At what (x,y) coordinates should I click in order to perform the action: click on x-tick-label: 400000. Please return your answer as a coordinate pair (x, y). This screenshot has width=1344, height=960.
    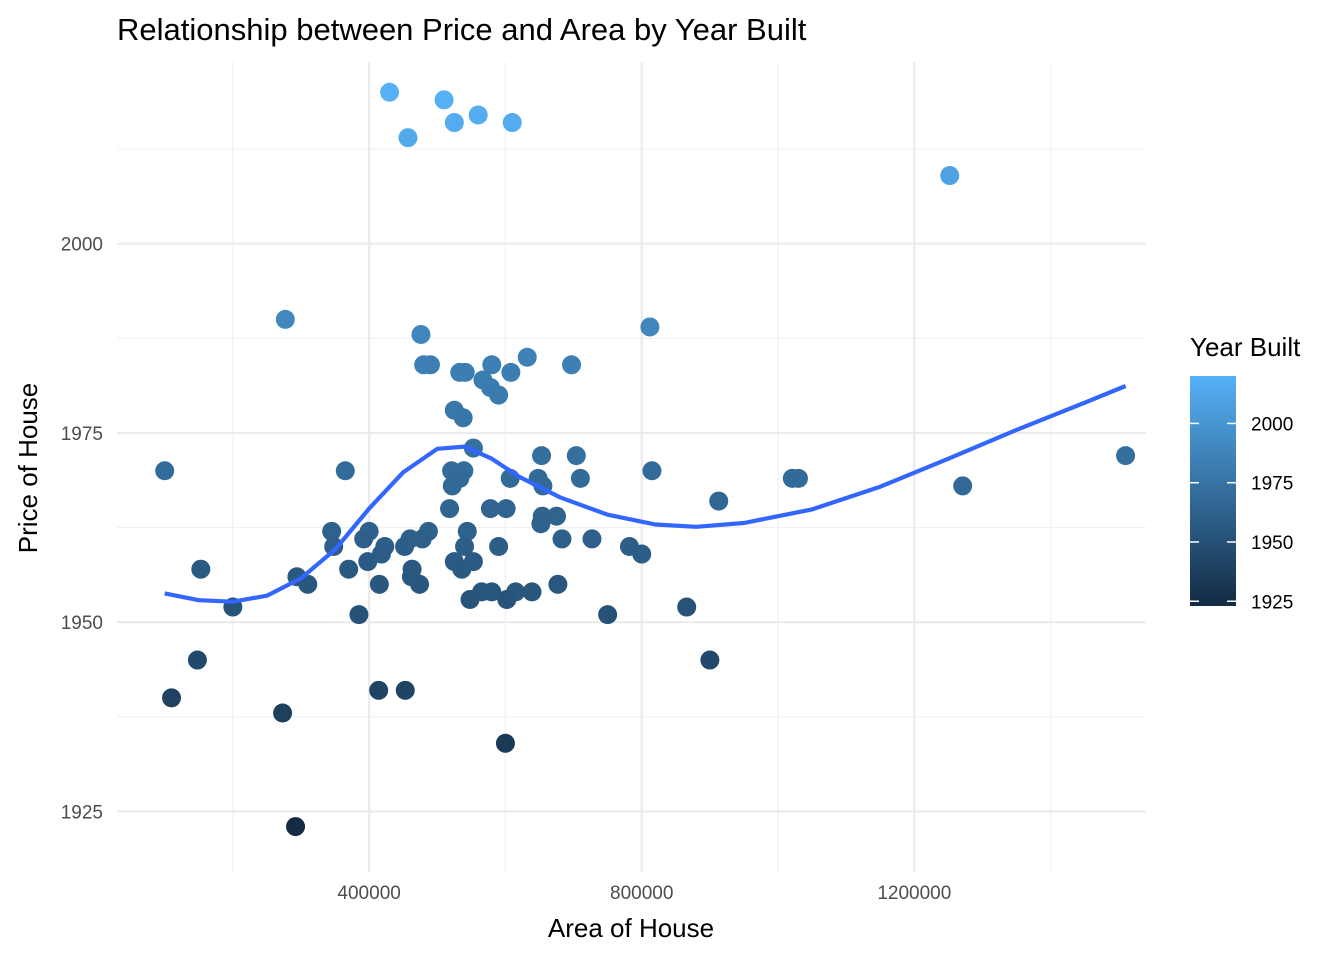
    Looking at the image, I should click on (368, 893).